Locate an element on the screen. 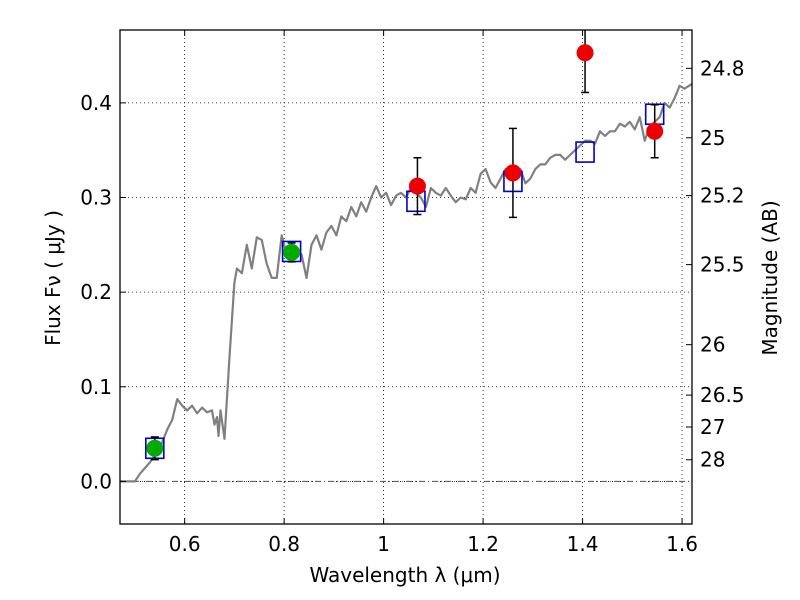 Image resolution: width=800 pixels, height=600 pixels. y-tick-label: 0.2 is located at coordinates (96, 292).